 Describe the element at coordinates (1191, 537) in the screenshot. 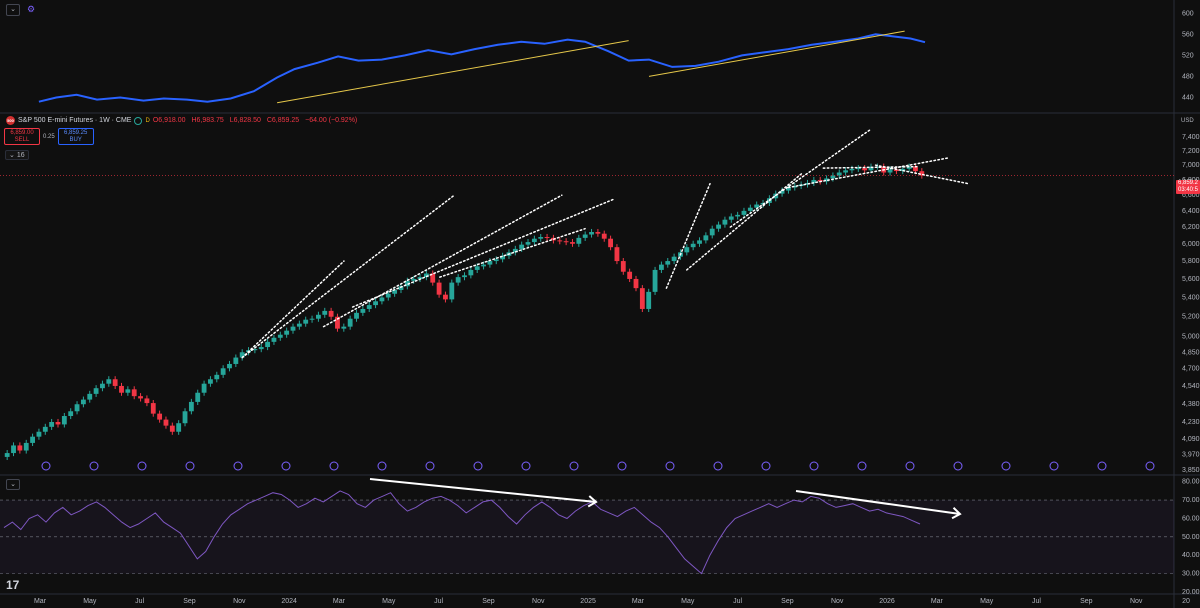

I see `rsi-y-tick: 50.00` at that location.